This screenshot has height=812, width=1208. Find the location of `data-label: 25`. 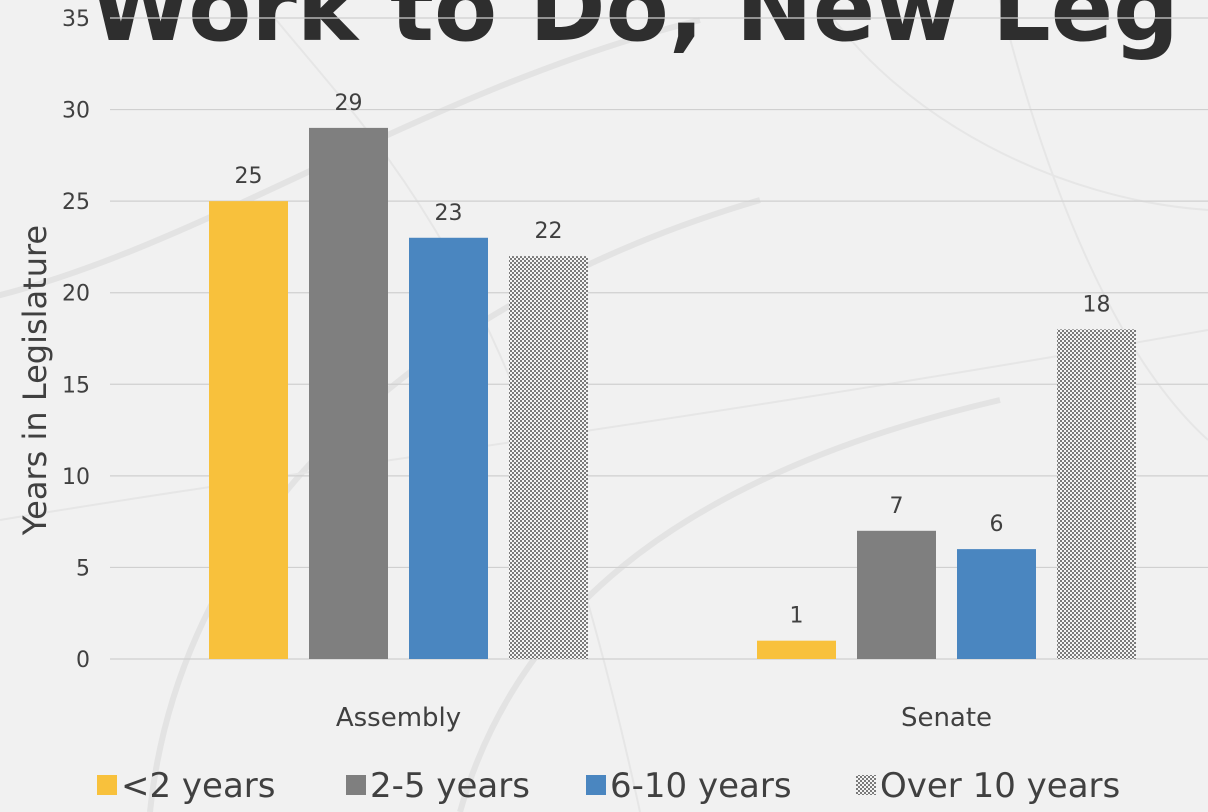

data-label: 25 is located at coordinates (249, 176).